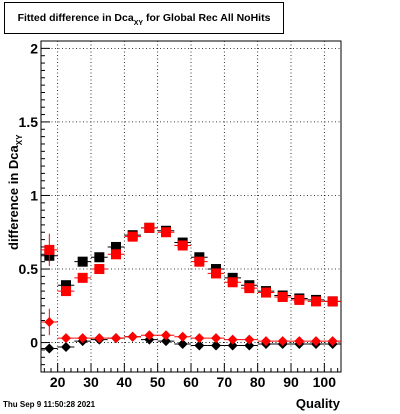 This screenshot has width=400, height=414. Describe the element at coordinates (317, 403) in the screenshot. I see `x-axis-title: Quality` at that location.